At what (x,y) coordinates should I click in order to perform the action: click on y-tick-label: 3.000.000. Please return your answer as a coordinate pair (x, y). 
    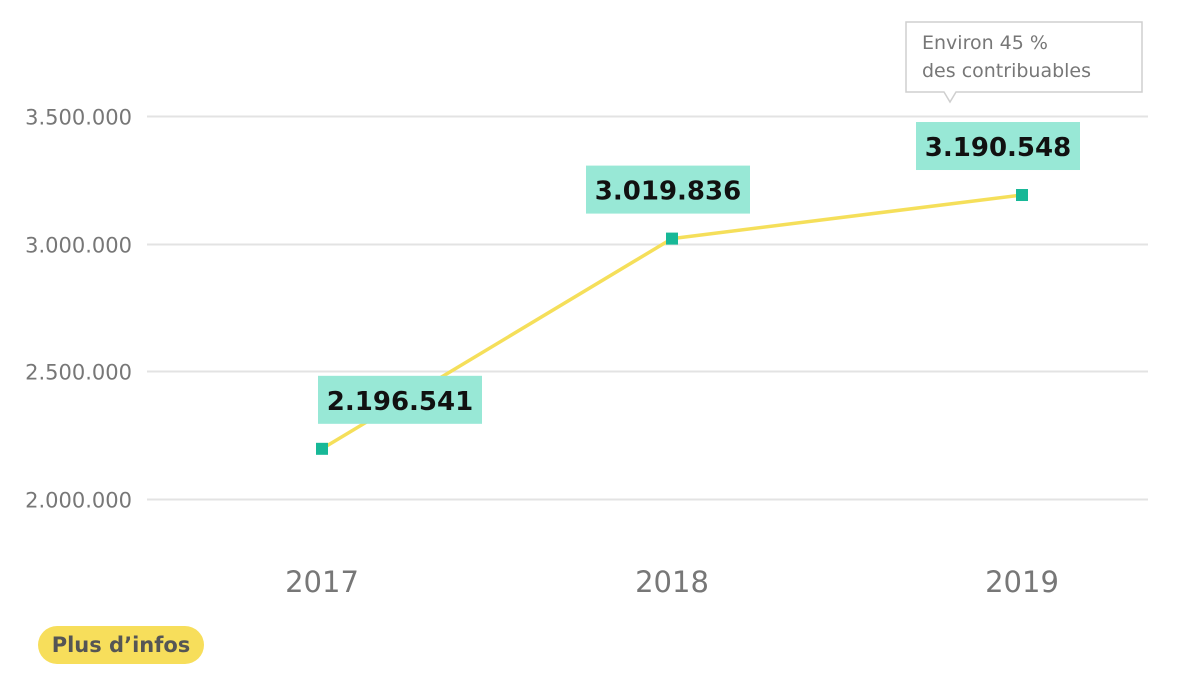
    Looking at the image, I should click on (78, 246).